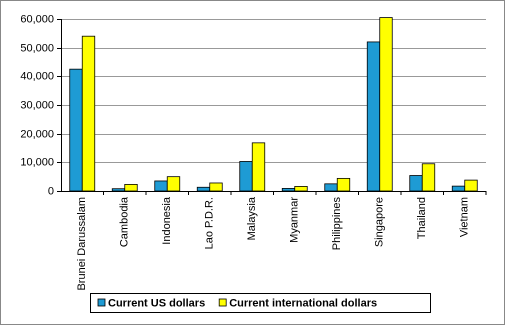  I want to click on legend-box, so click(260, 303).